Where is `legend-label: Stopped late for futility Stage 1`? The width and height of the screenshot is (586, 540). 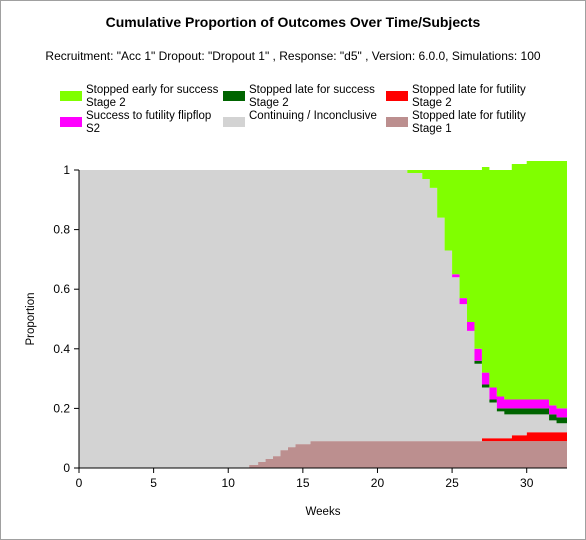
legend-label: Stopped late for futility Stage 1 is located at coordinates (482, 123).